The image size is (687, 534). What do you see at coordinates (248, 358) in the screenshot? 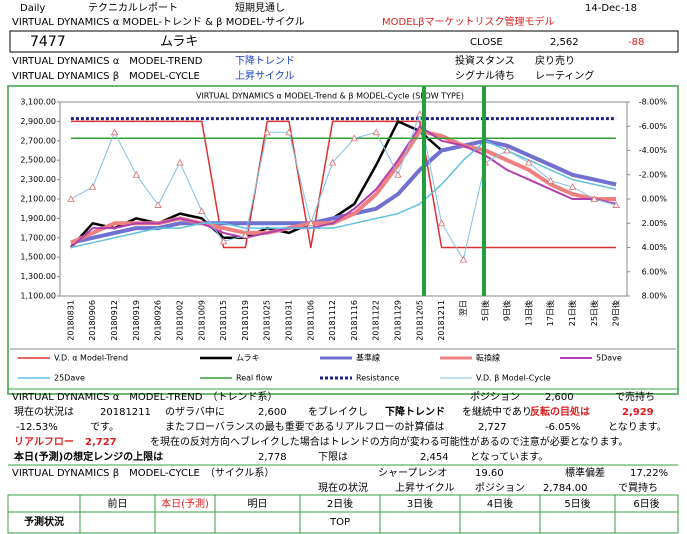
I see `legend-label: ムラキ` at bounding box center [248, 358].